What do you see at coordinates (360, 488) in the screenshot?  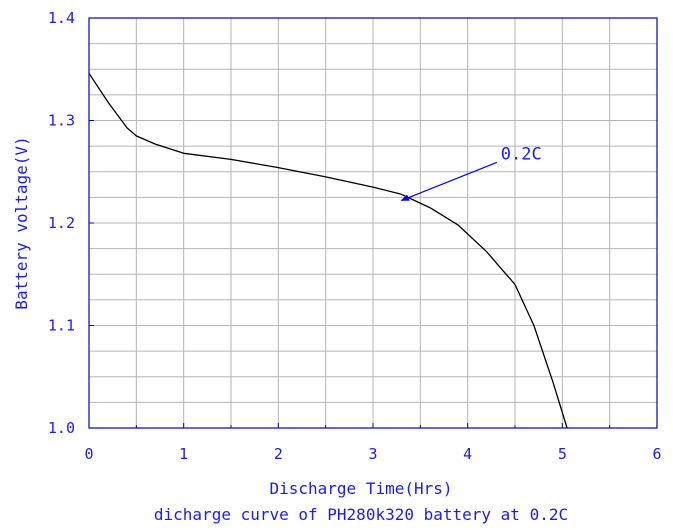 I see `x-axis-title: Discharge Time(Hrs)` at bounding box center [360, 488].